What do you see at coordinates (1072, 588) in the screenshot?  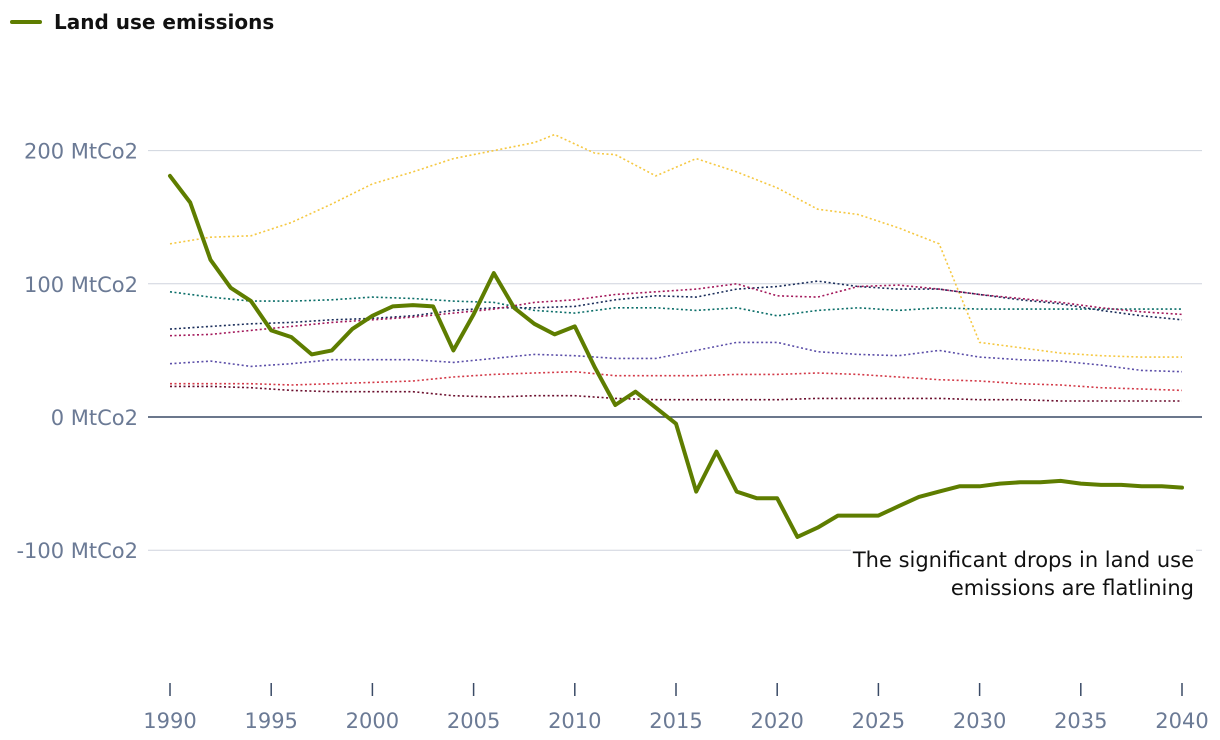 I see `annotation-line-2: emissions are flatlining` at bounding box center [1072, 588].